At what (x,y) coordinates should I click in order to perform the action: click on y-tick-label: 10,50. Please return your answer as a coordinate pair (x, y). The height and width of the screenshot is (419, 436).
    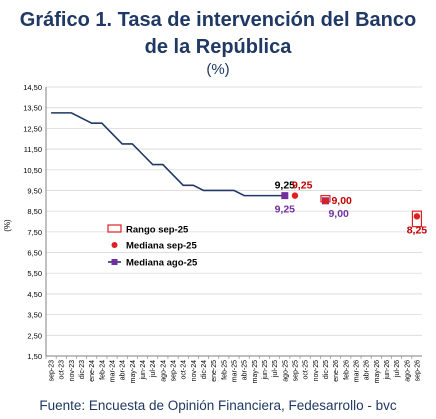
    Looking at the image, I should click on (32, 170).